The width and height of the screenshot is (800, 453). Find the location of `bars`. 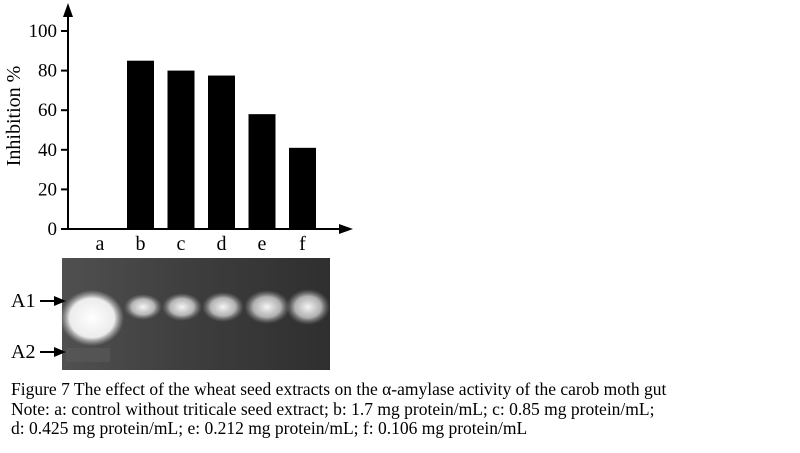

bars is located at coordinates (221, 145).